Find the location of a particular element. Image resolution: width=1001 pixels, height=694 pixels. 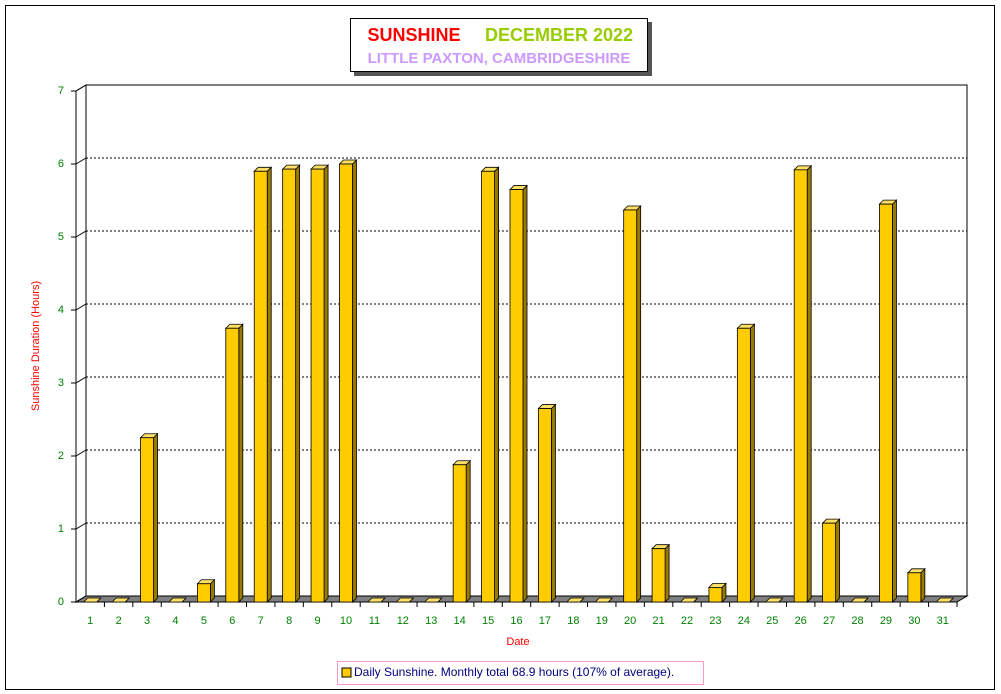

x-tick-label: 21 is located at coordinates (658, 621).